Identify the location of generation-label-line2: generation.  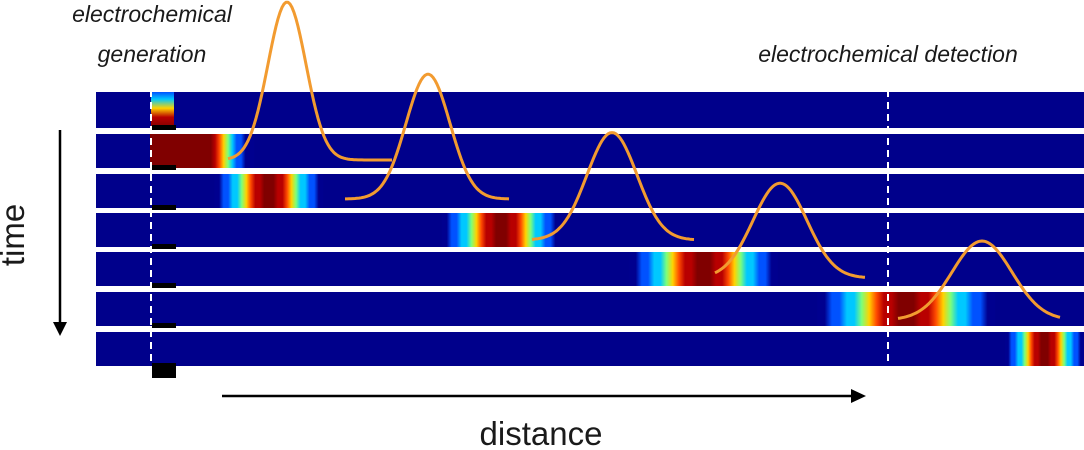
(152, 54).